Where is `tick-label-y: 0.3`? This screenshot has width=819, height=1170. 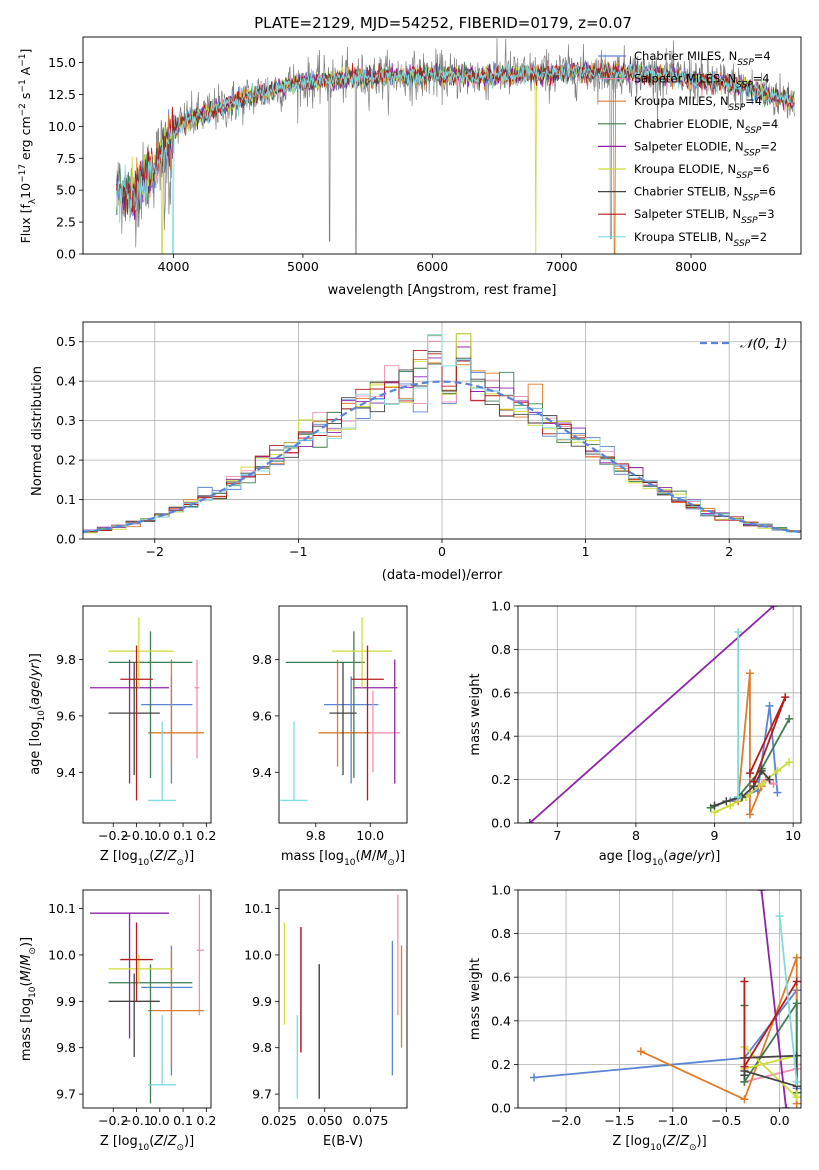 tick-label-y: 0.3 is located at coordinates (66, 420).